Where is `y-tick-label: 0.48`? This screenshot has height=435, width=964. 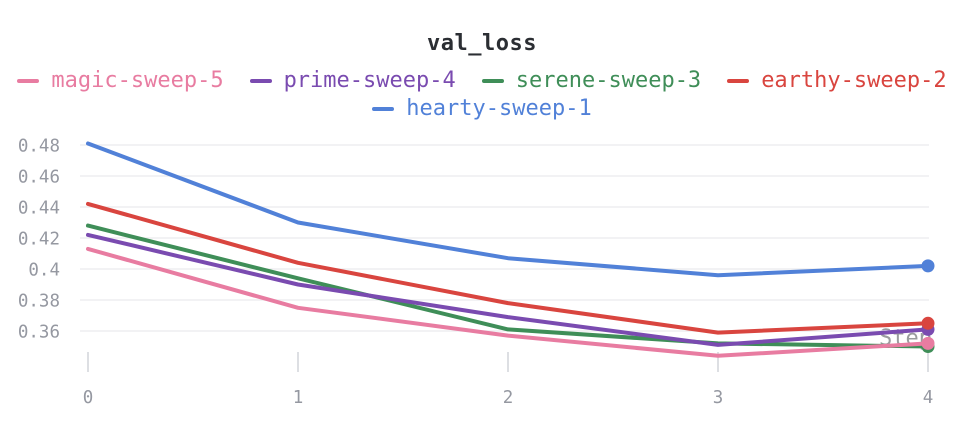
y-tick-label: 0.48 is located at coordinates (39, 147).